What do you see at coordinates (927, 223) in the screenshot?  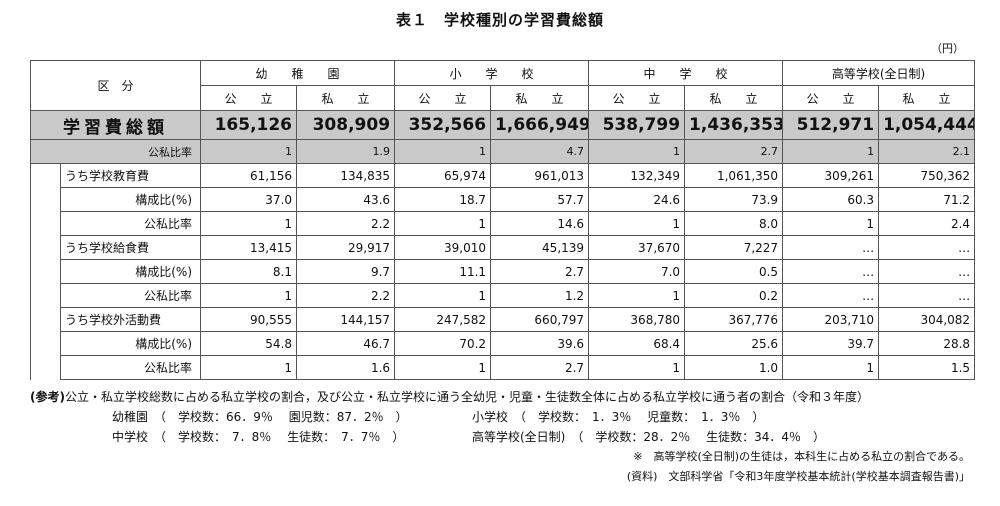 I see `table-cell: 2.4` at bounding box center [927, 223].